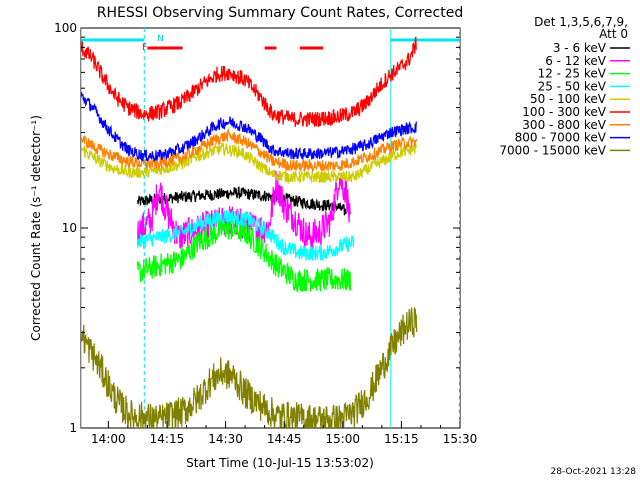  What do you see at coordinates (564, 125) in the screenshot?
I see `legend-entry-label: 300 - 800 keV` at bounding box center [564, 125].